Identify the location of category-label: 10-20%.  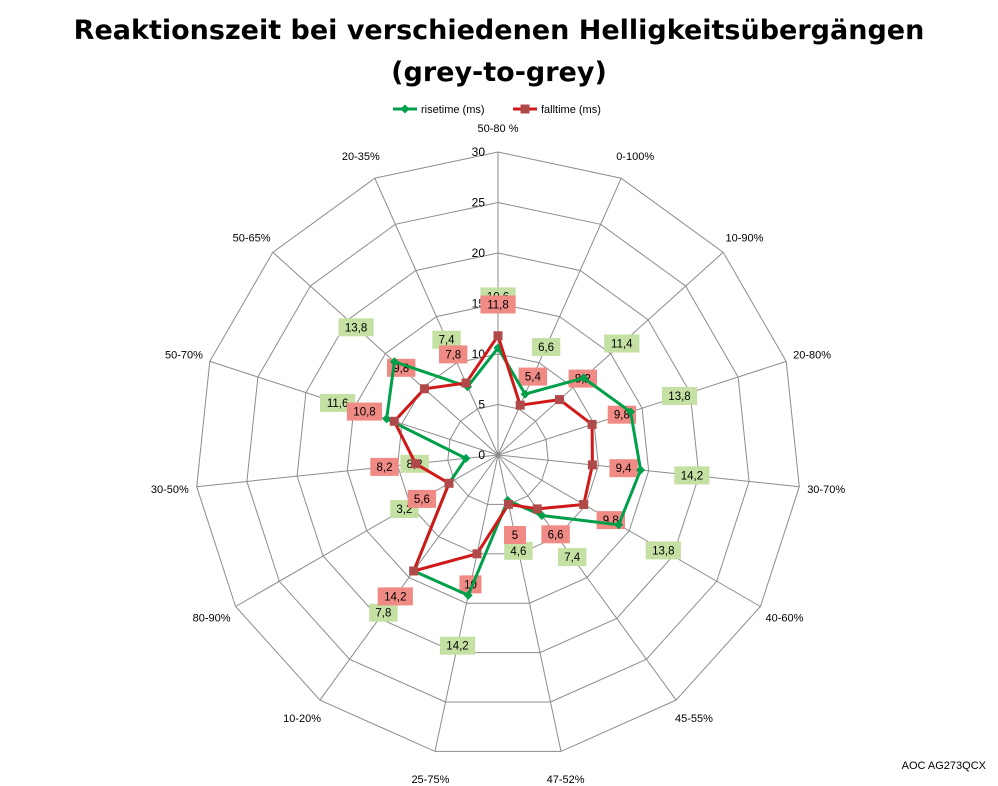
(302, 719).